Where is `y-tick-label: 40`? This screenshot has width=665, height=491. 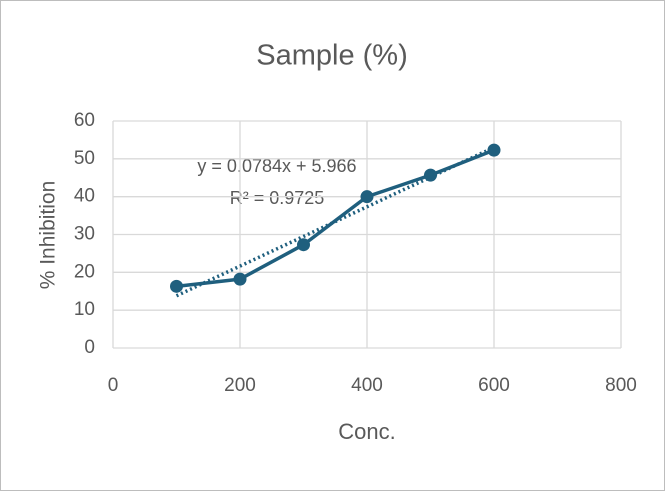
y-tick-label: 40 is located at coordinates (84, 196).